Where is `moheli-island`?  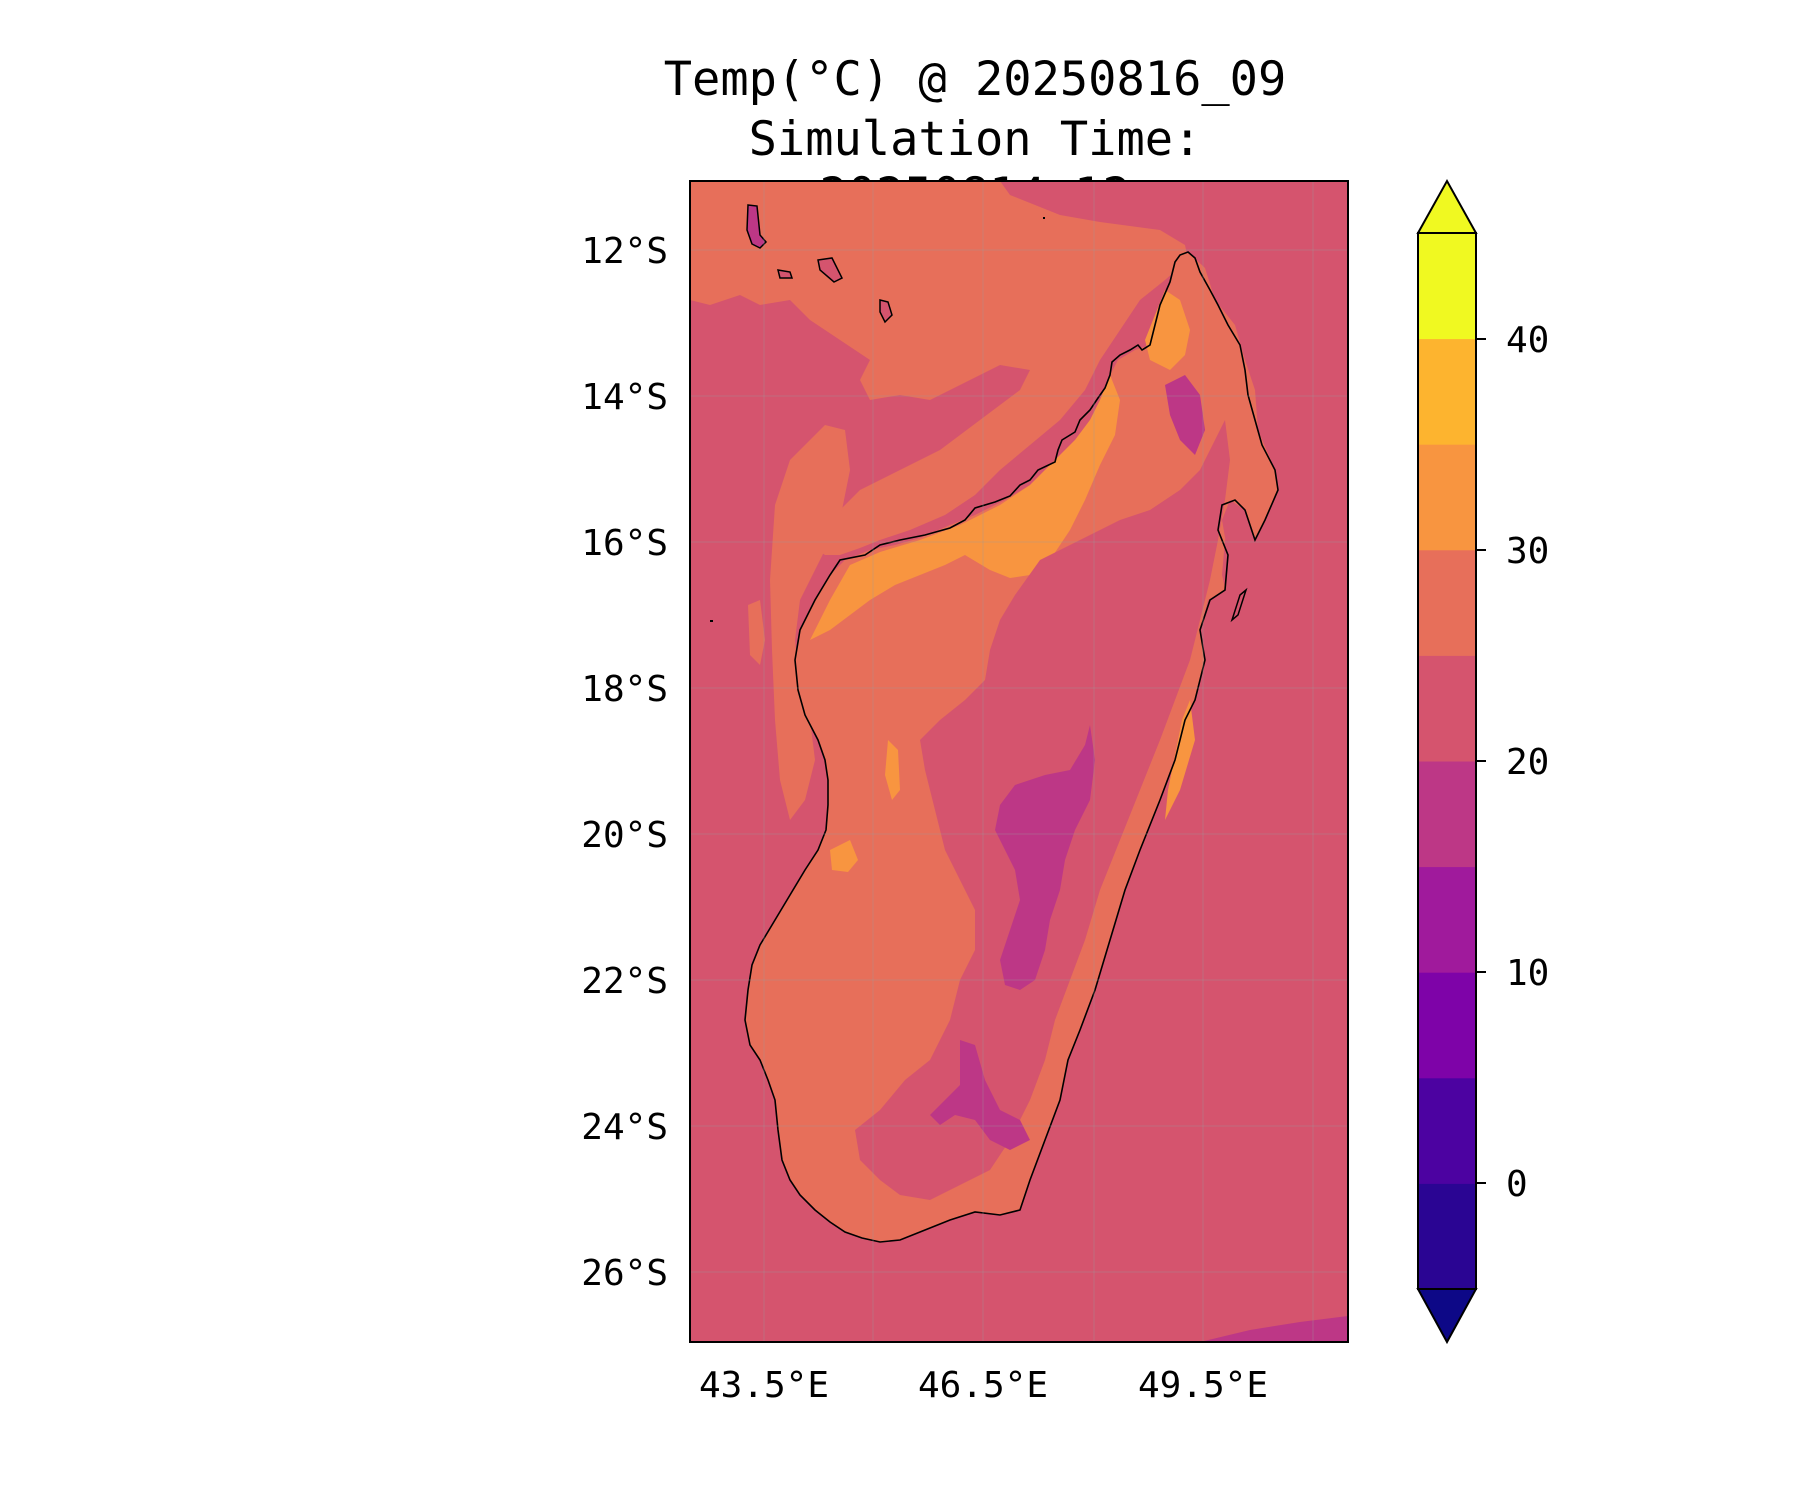 moheli-island is located at coordinates (785, 274).